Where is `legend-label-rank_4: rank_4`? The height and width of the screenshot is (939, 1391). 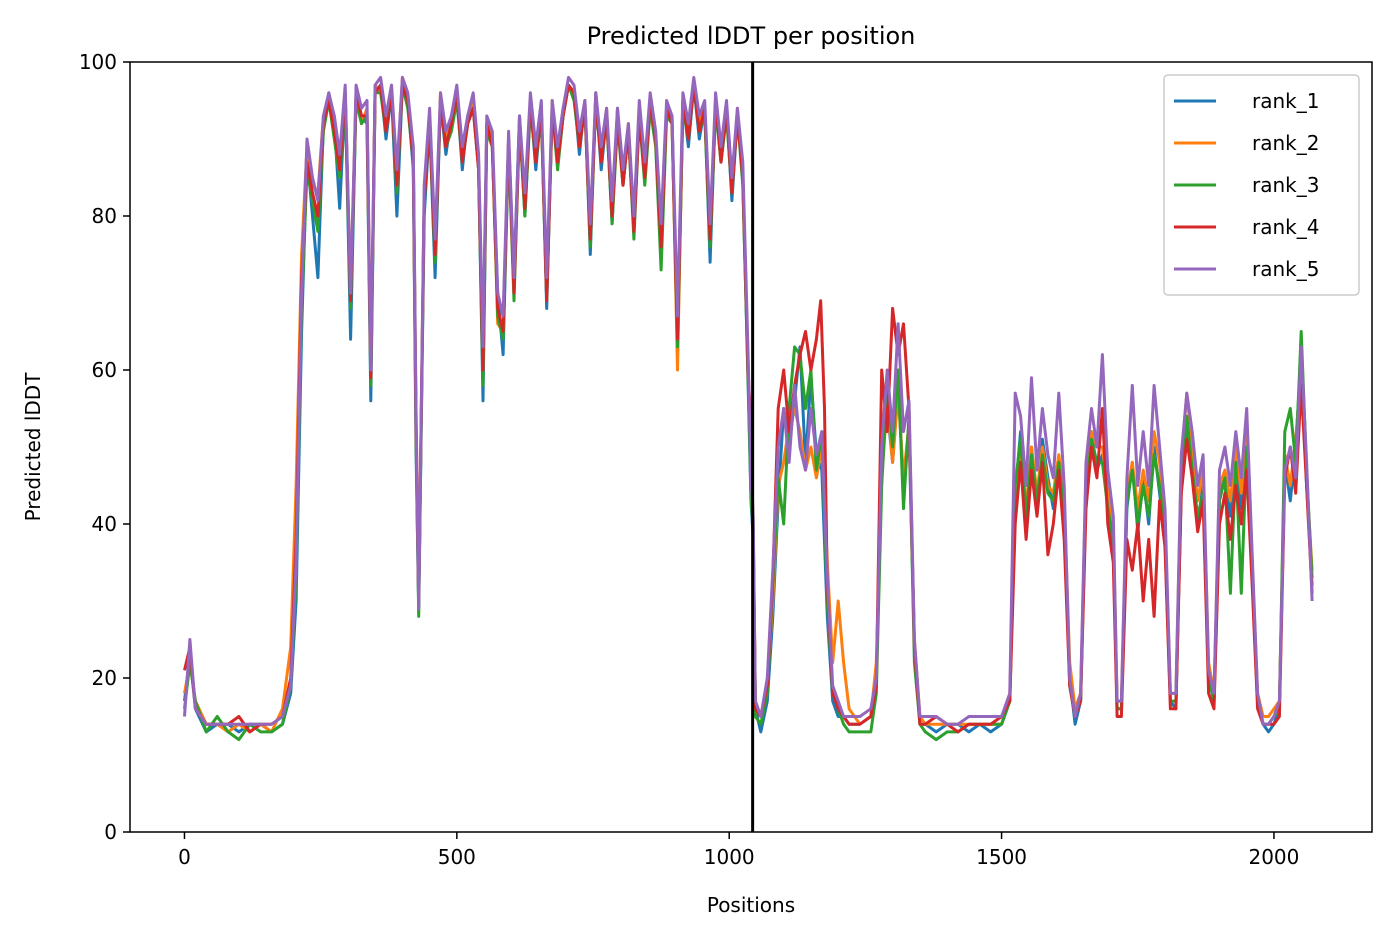 legend-label-rank_4: rank_4 is located at coordinates (1285, 227).